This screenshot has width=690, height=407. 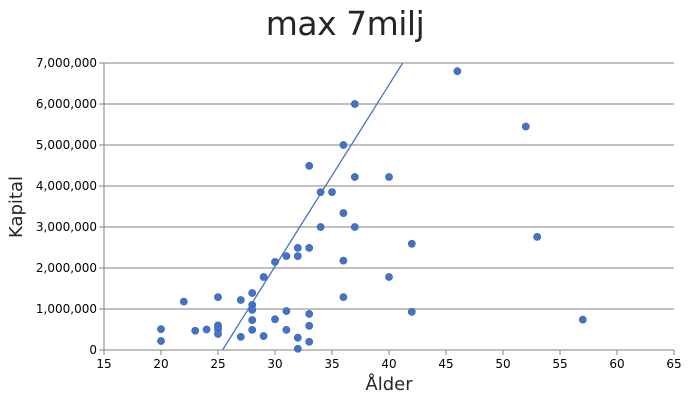 I want to click on x-tick-label: 45, so click(x=445, y=364).